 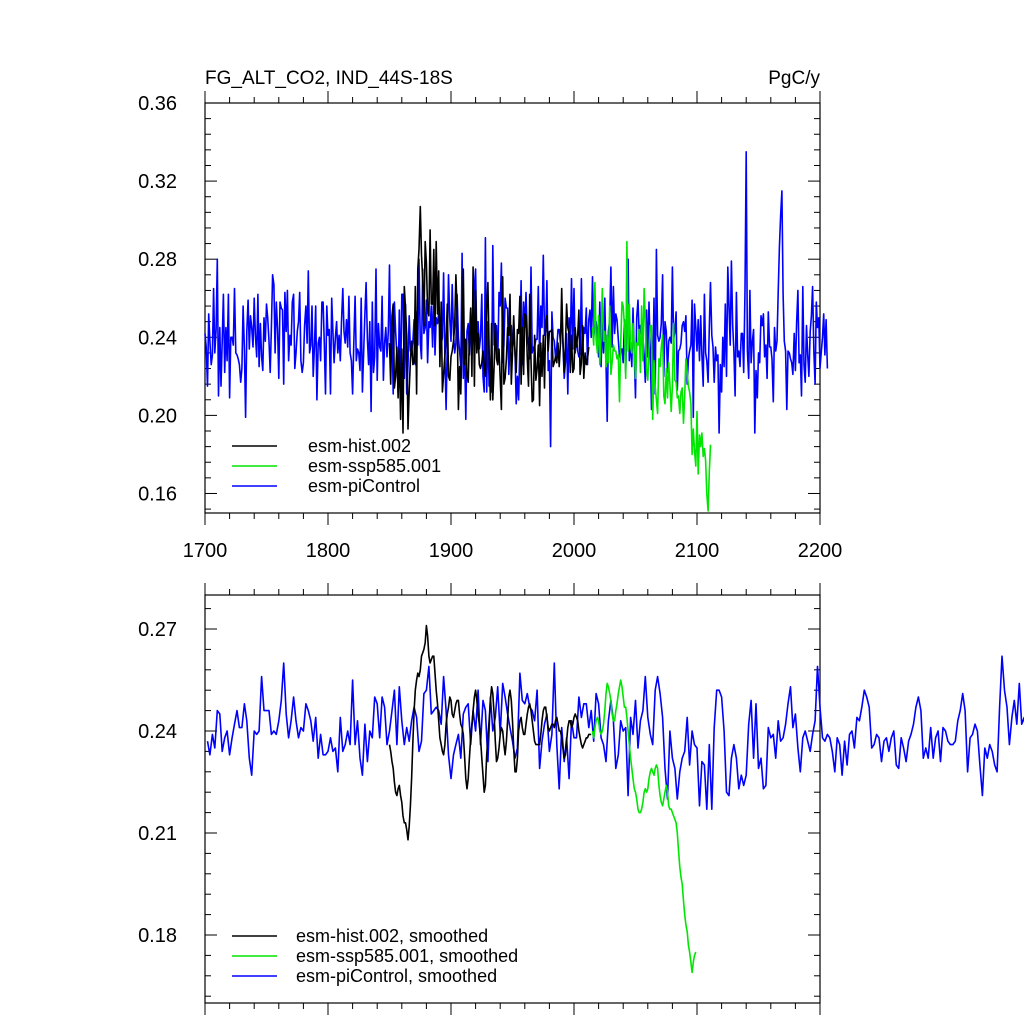 What do you see at coordinates (697, 551) in the screenshot?
I see `x-tick-label: 2100` at bounding box center [697, 551].